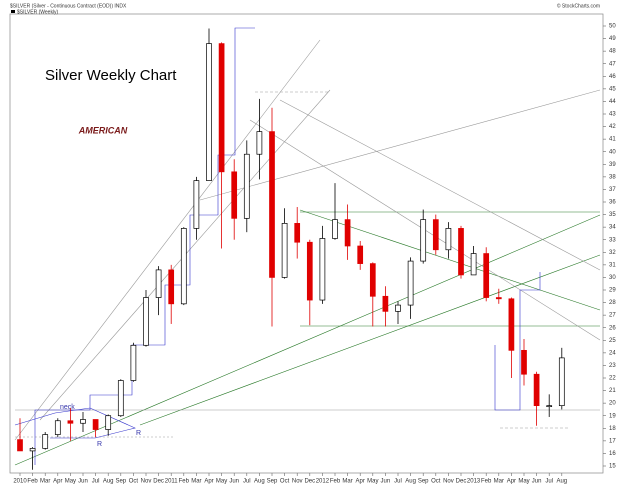  I want to click on x-tick-label: 2012, so click(323, 482).